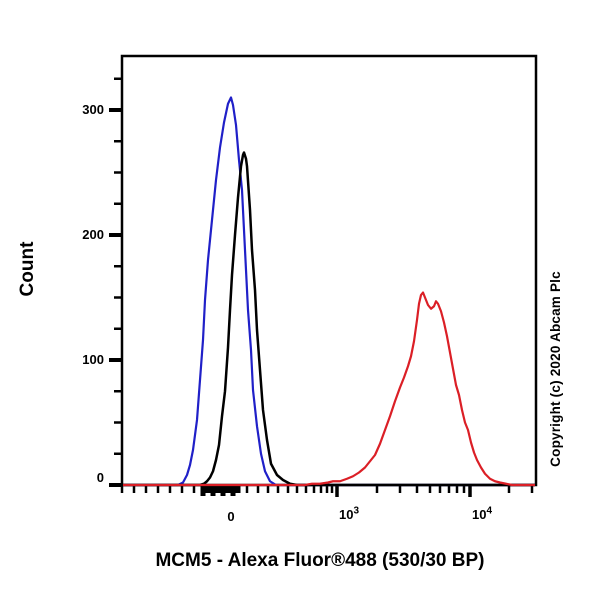 The image size is (600, 600). What do you see at coordinates (93, 234) in the screenshot?
I see `y-tick-label-200: 200` at bounding box center [93, 234].